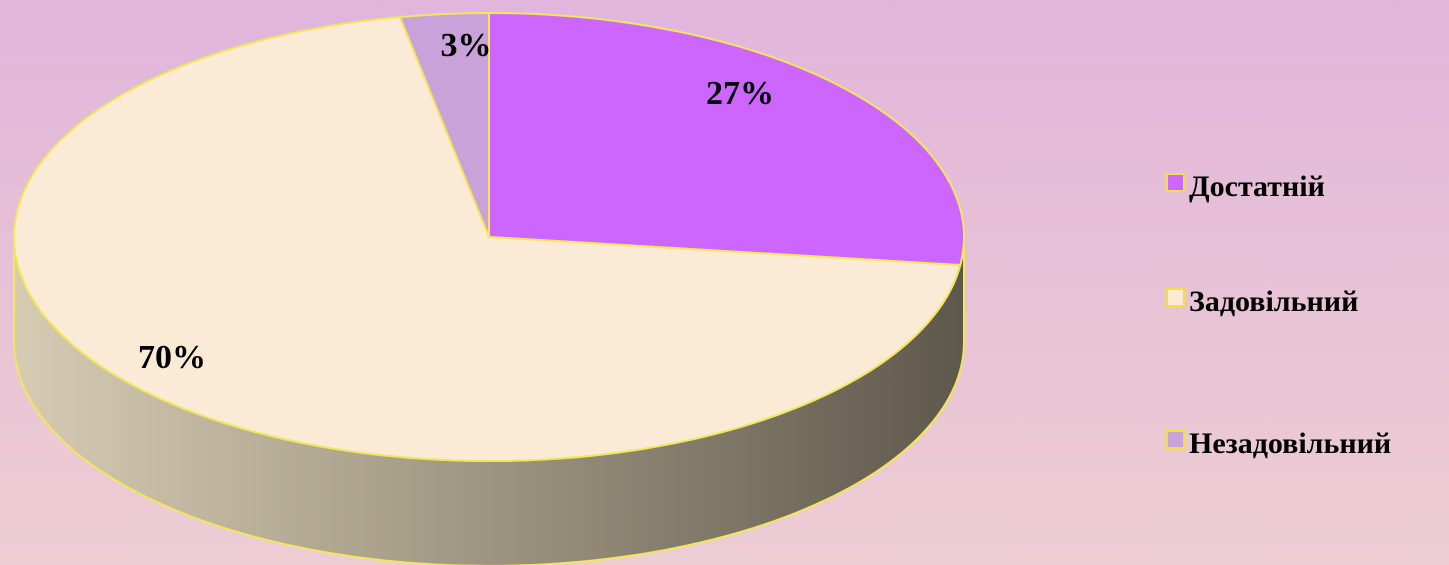  Describe the element at coordinates (466, 45) in the screenshot. I see `pie-label-nezadovilnyi: 3%` at that location.